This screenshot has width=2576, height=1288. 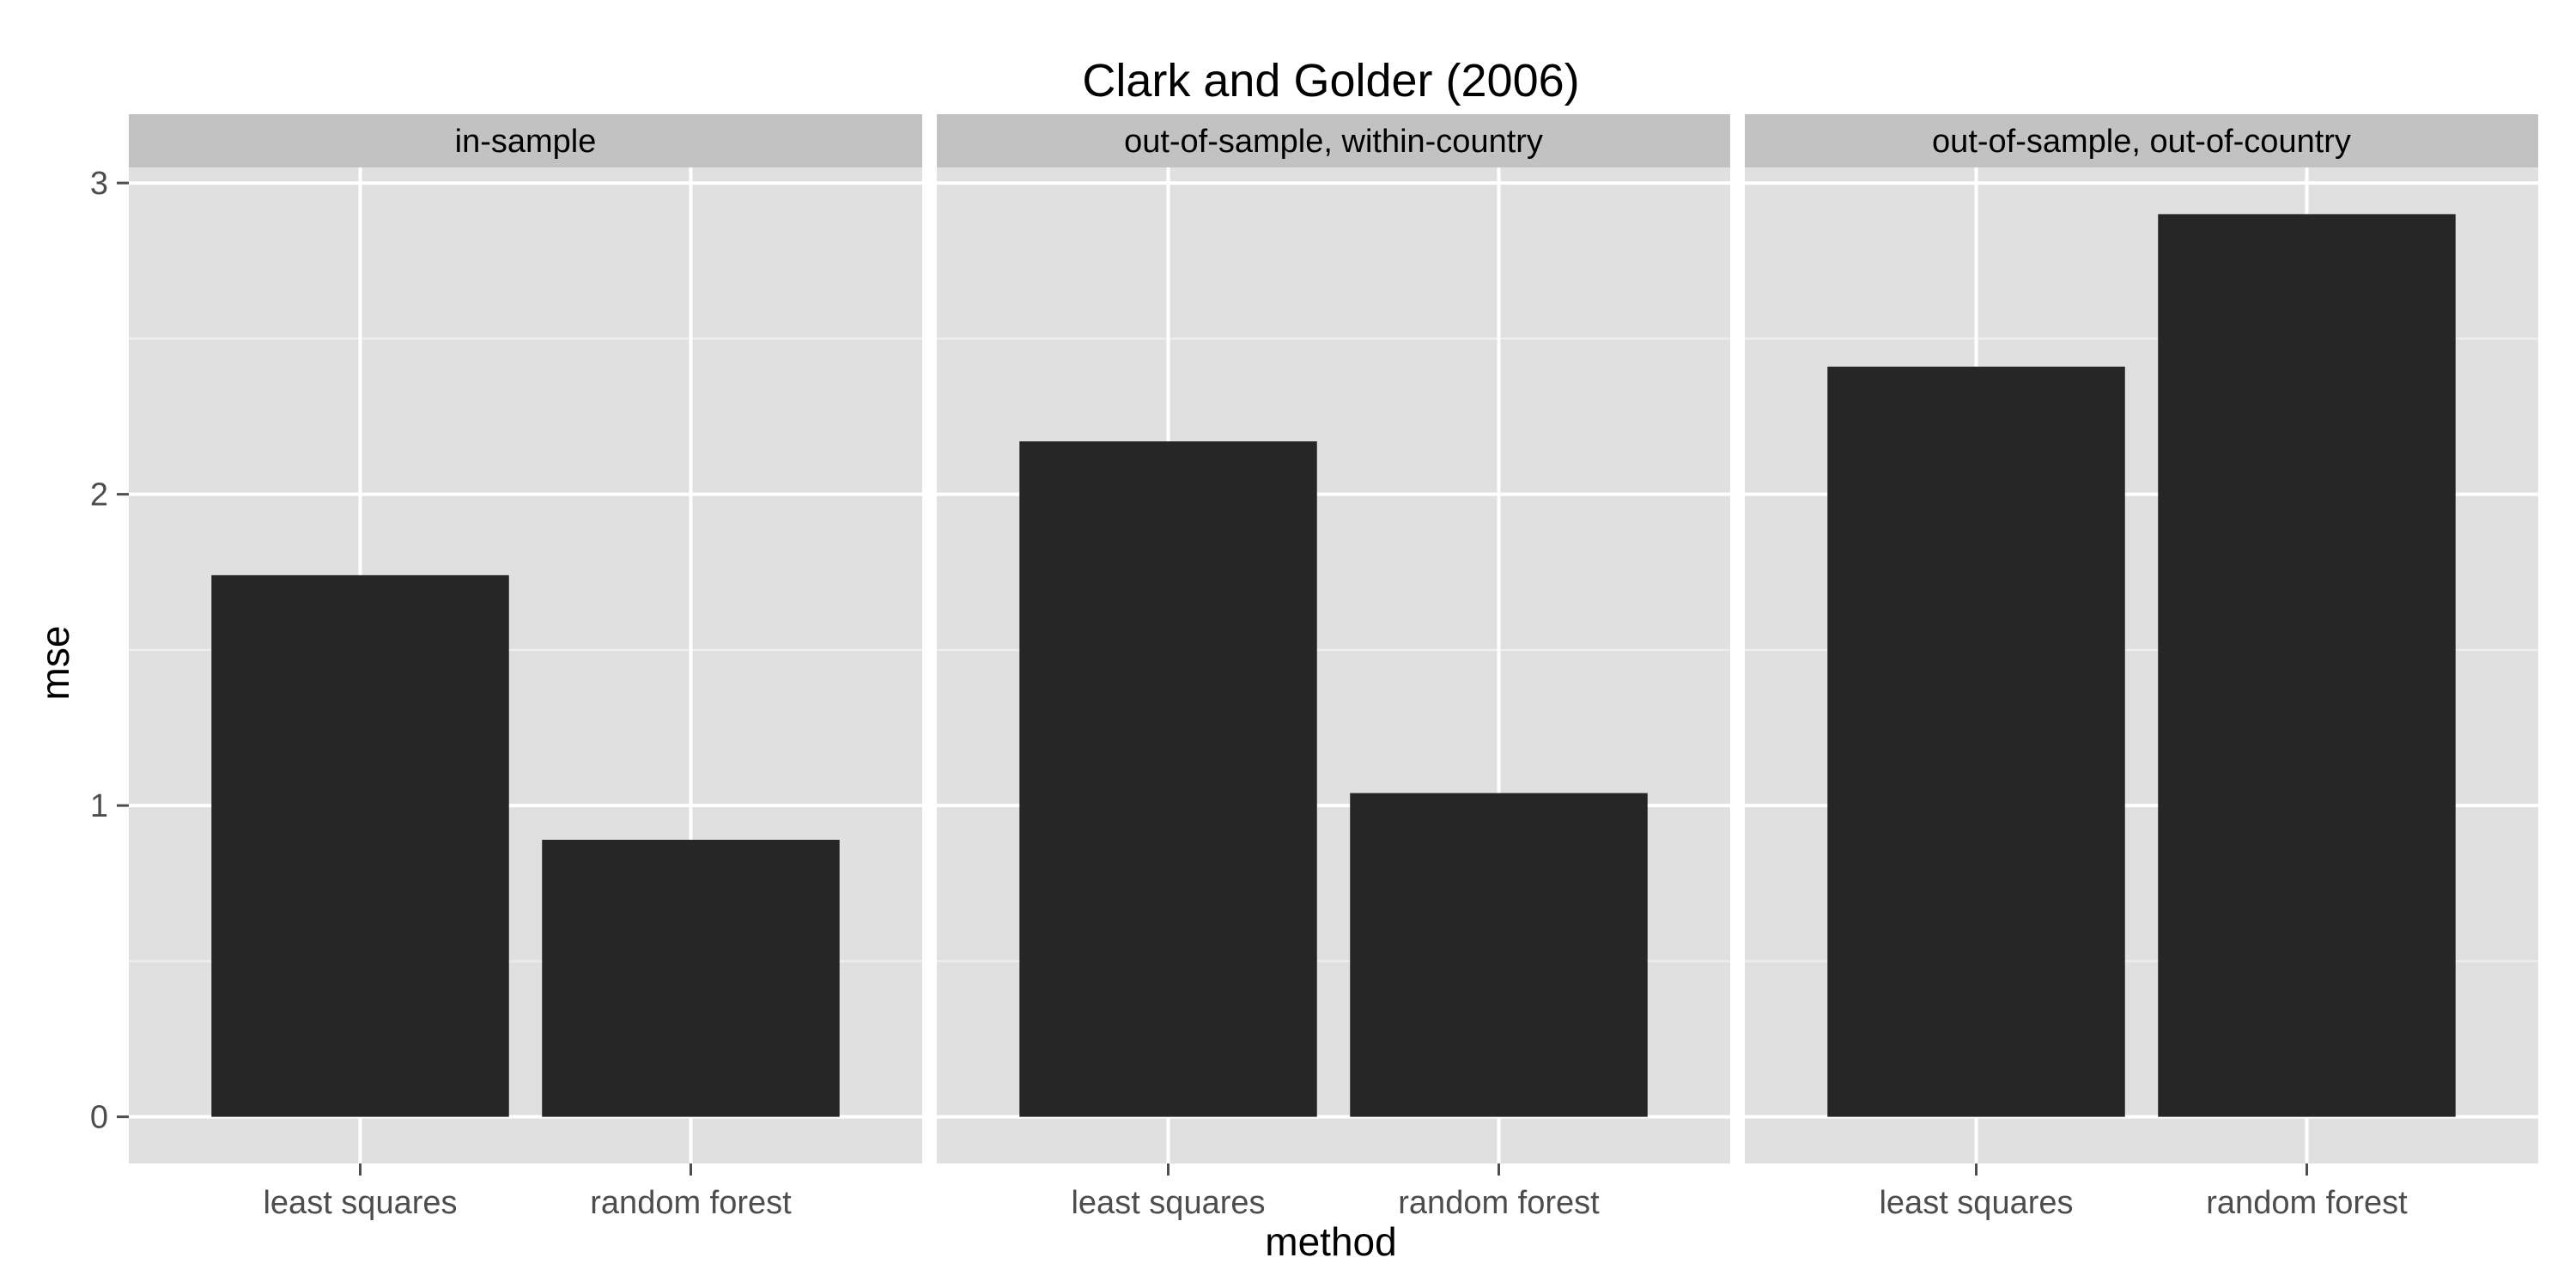 What do you see at coordinates (1330, 1241) in the screenshot?
I see `x-axis-title: method` at bounding box center [1330, 1241].